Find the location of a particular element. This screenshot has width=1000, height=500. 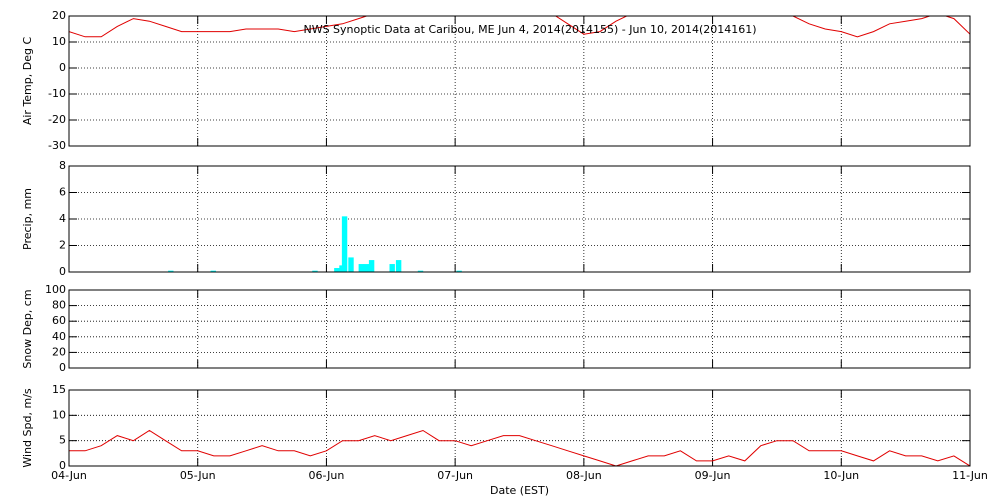

x-tick-label: 08-Jun is located at coordinates (584, 475).